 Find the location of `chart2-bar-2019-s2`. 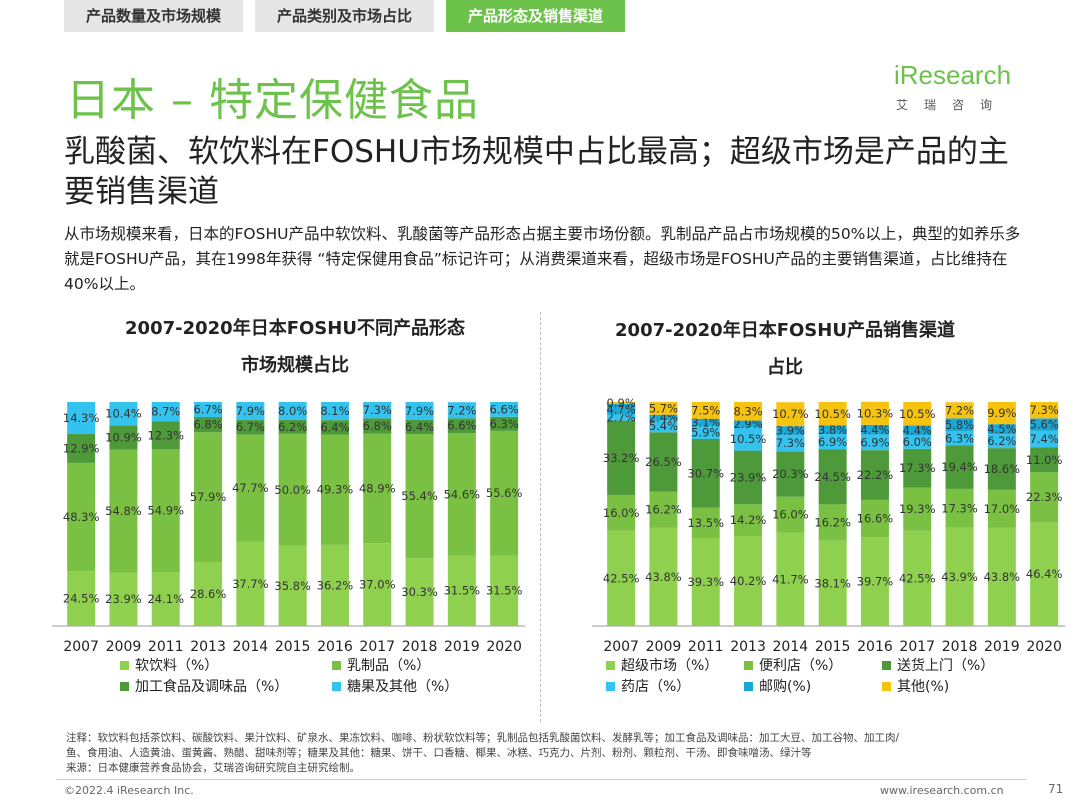

chart2-bar-2019-s2 is located at coordinates (1001, 469).